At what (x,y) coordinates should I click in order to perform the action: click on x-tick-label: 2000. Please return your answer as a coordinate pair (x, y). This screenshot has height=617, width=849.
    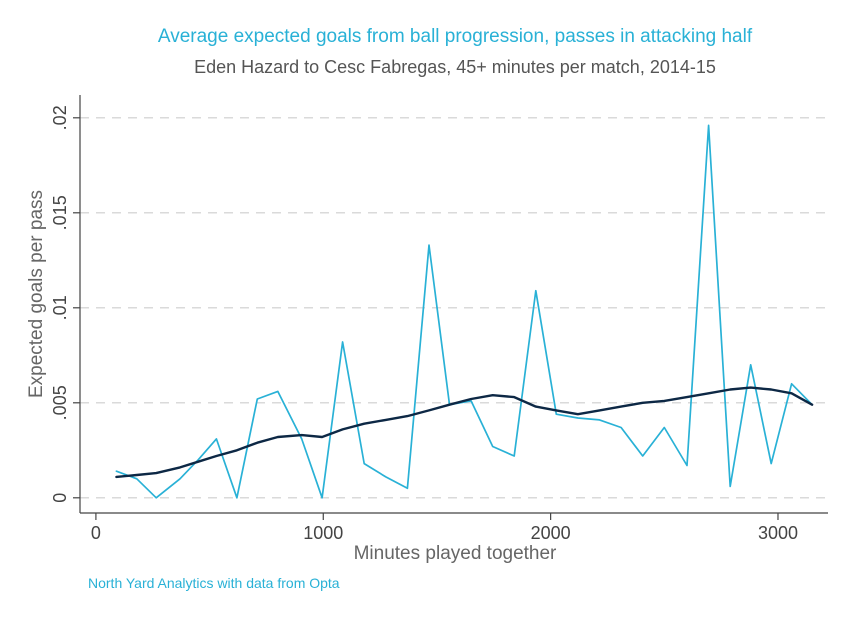
    Looking at the image, I should click on (551, 533).